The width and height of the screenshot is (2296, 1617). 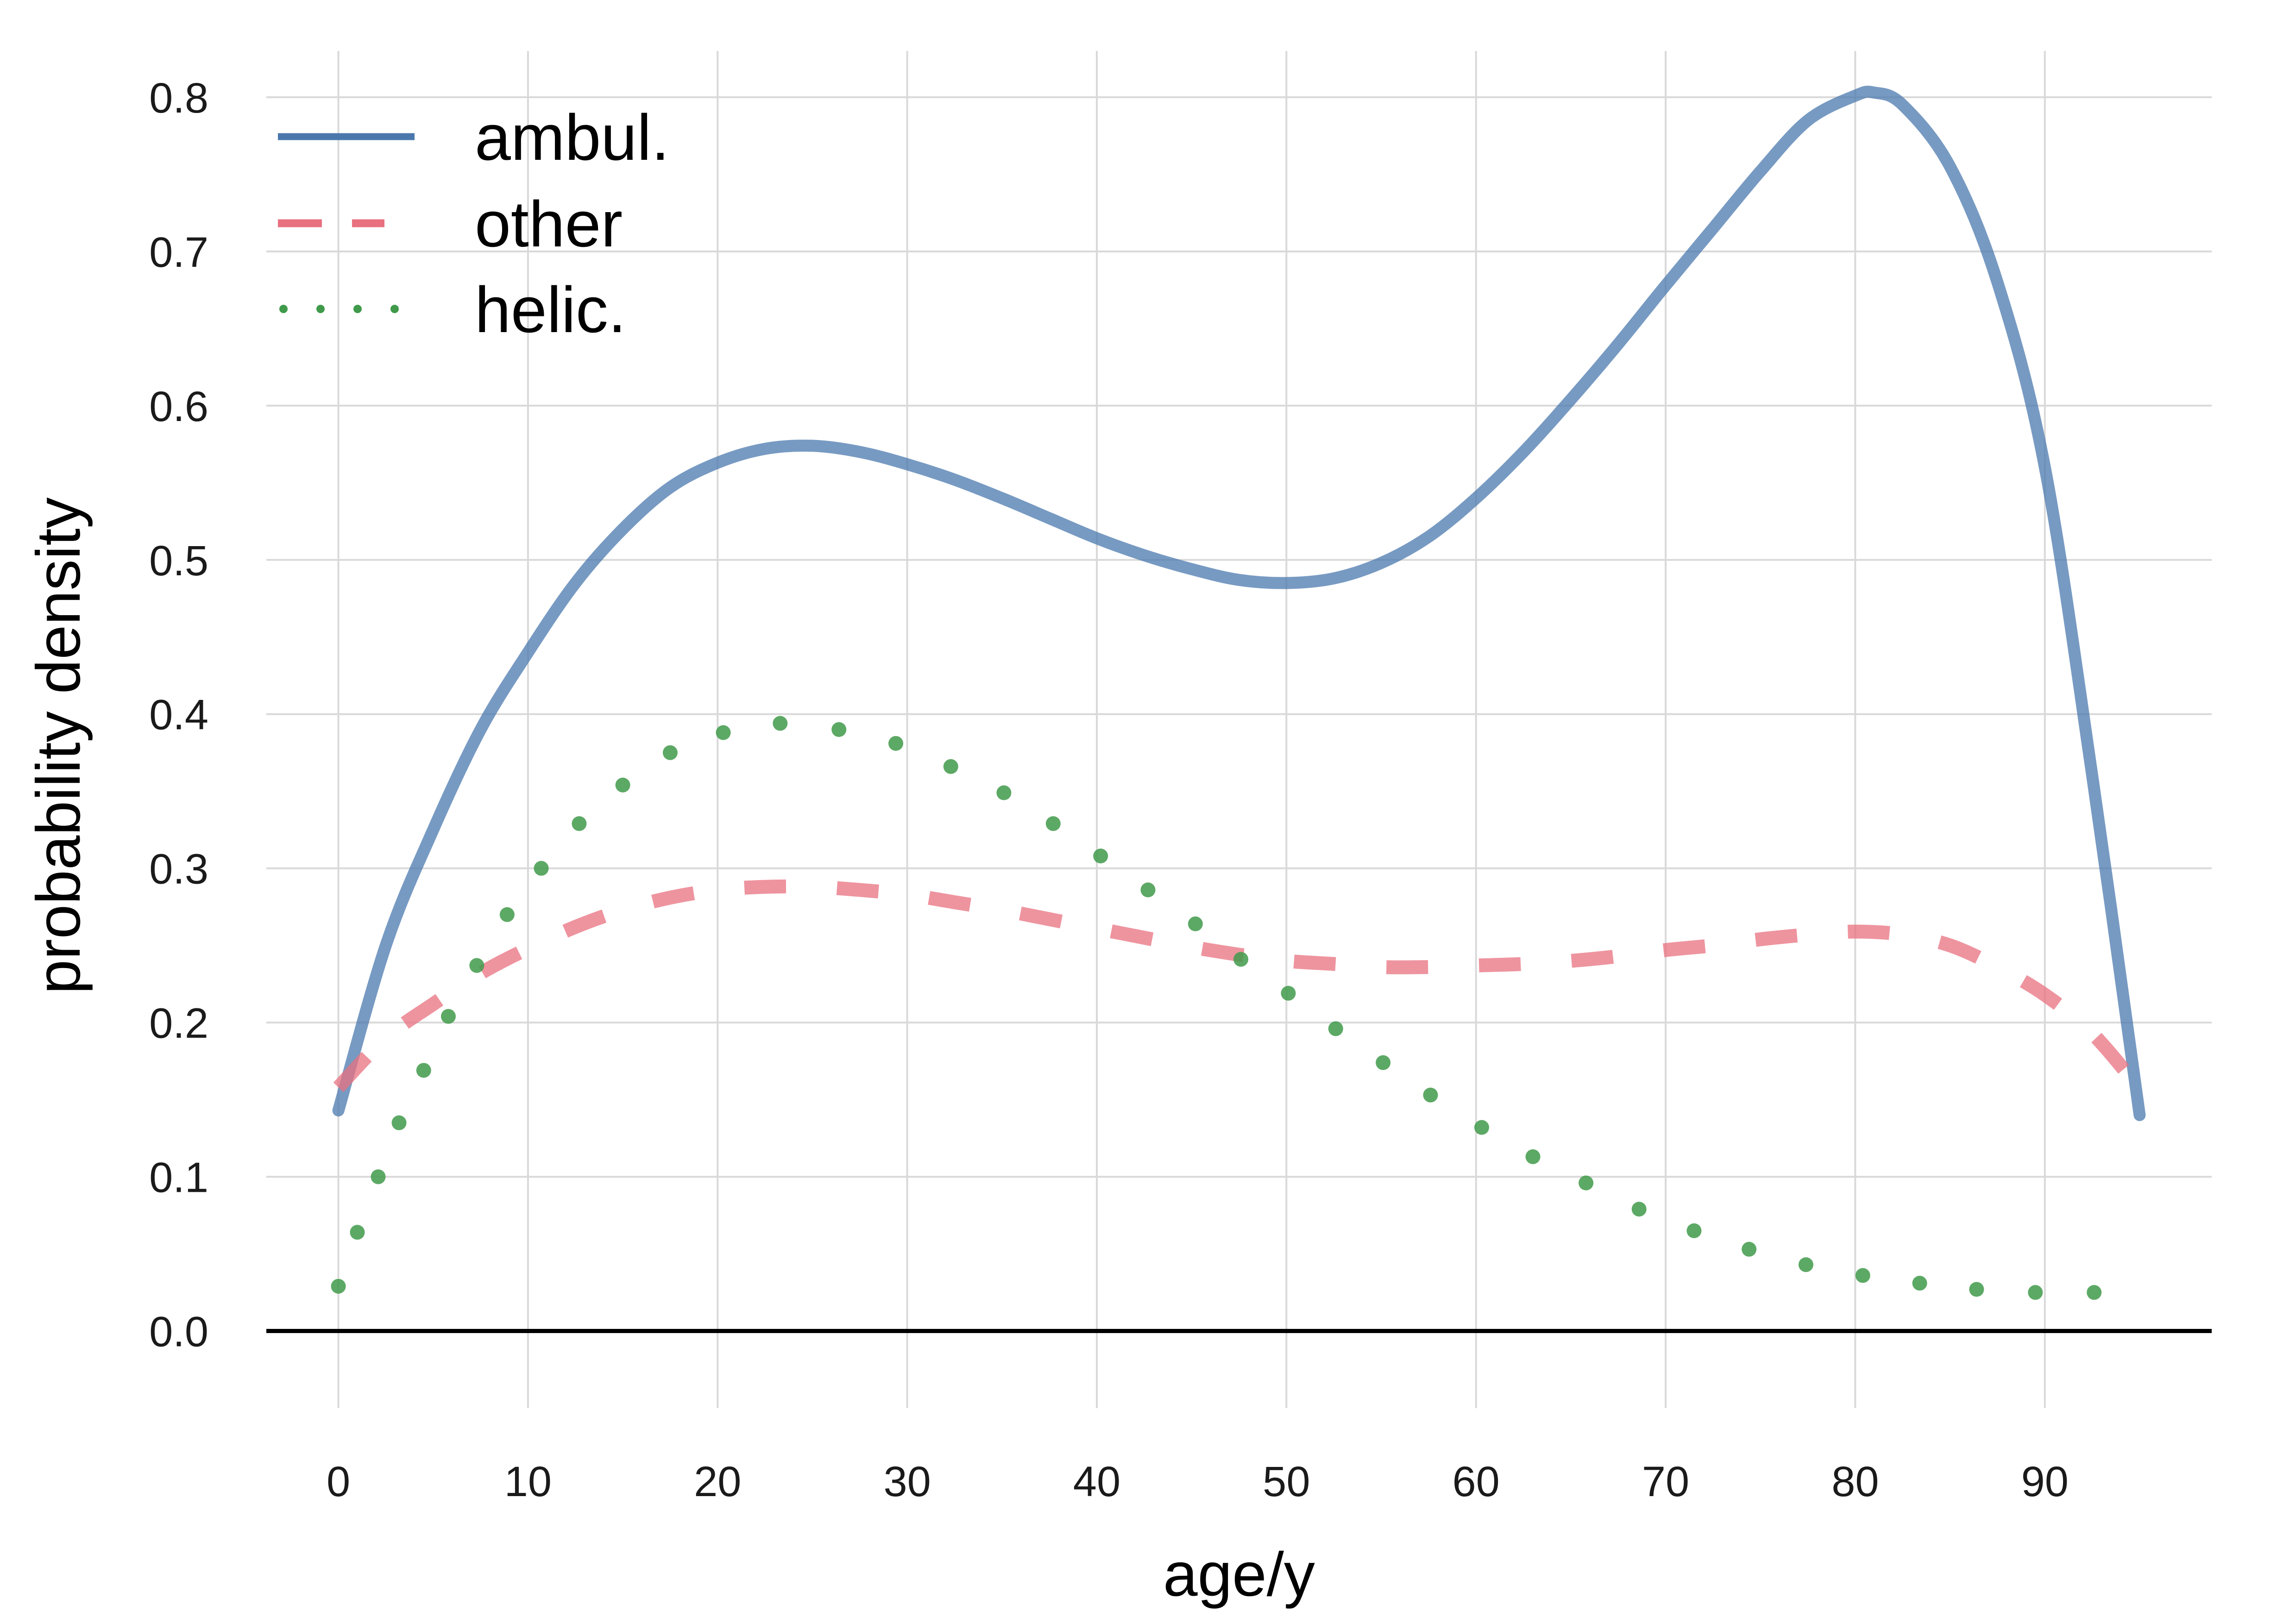 What do you see at coordinates (452, 309) in the screenshot?
I see `legend-item-series-helic: helic.` at bounding box center [452, 309].